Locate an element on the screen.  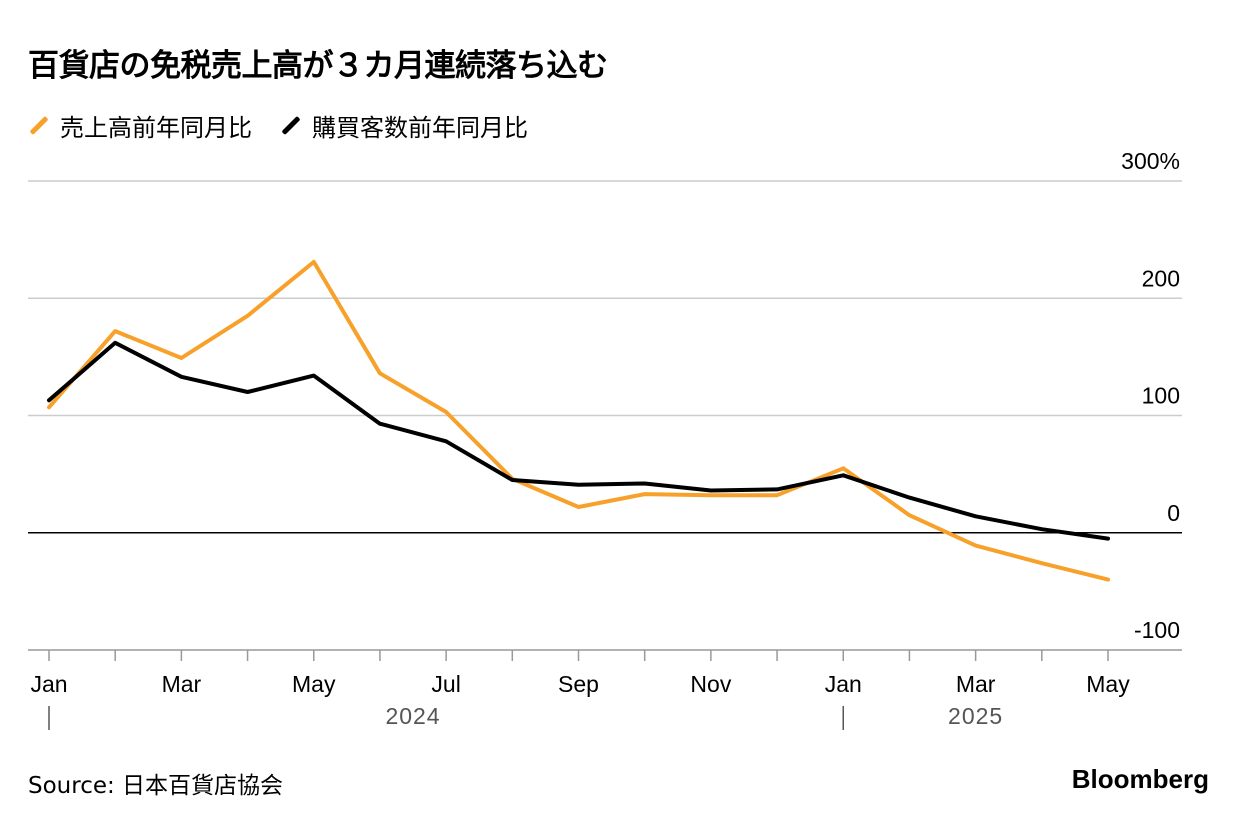
legend-label: 売上高前年同月比 is located at coordinates (156, 128).